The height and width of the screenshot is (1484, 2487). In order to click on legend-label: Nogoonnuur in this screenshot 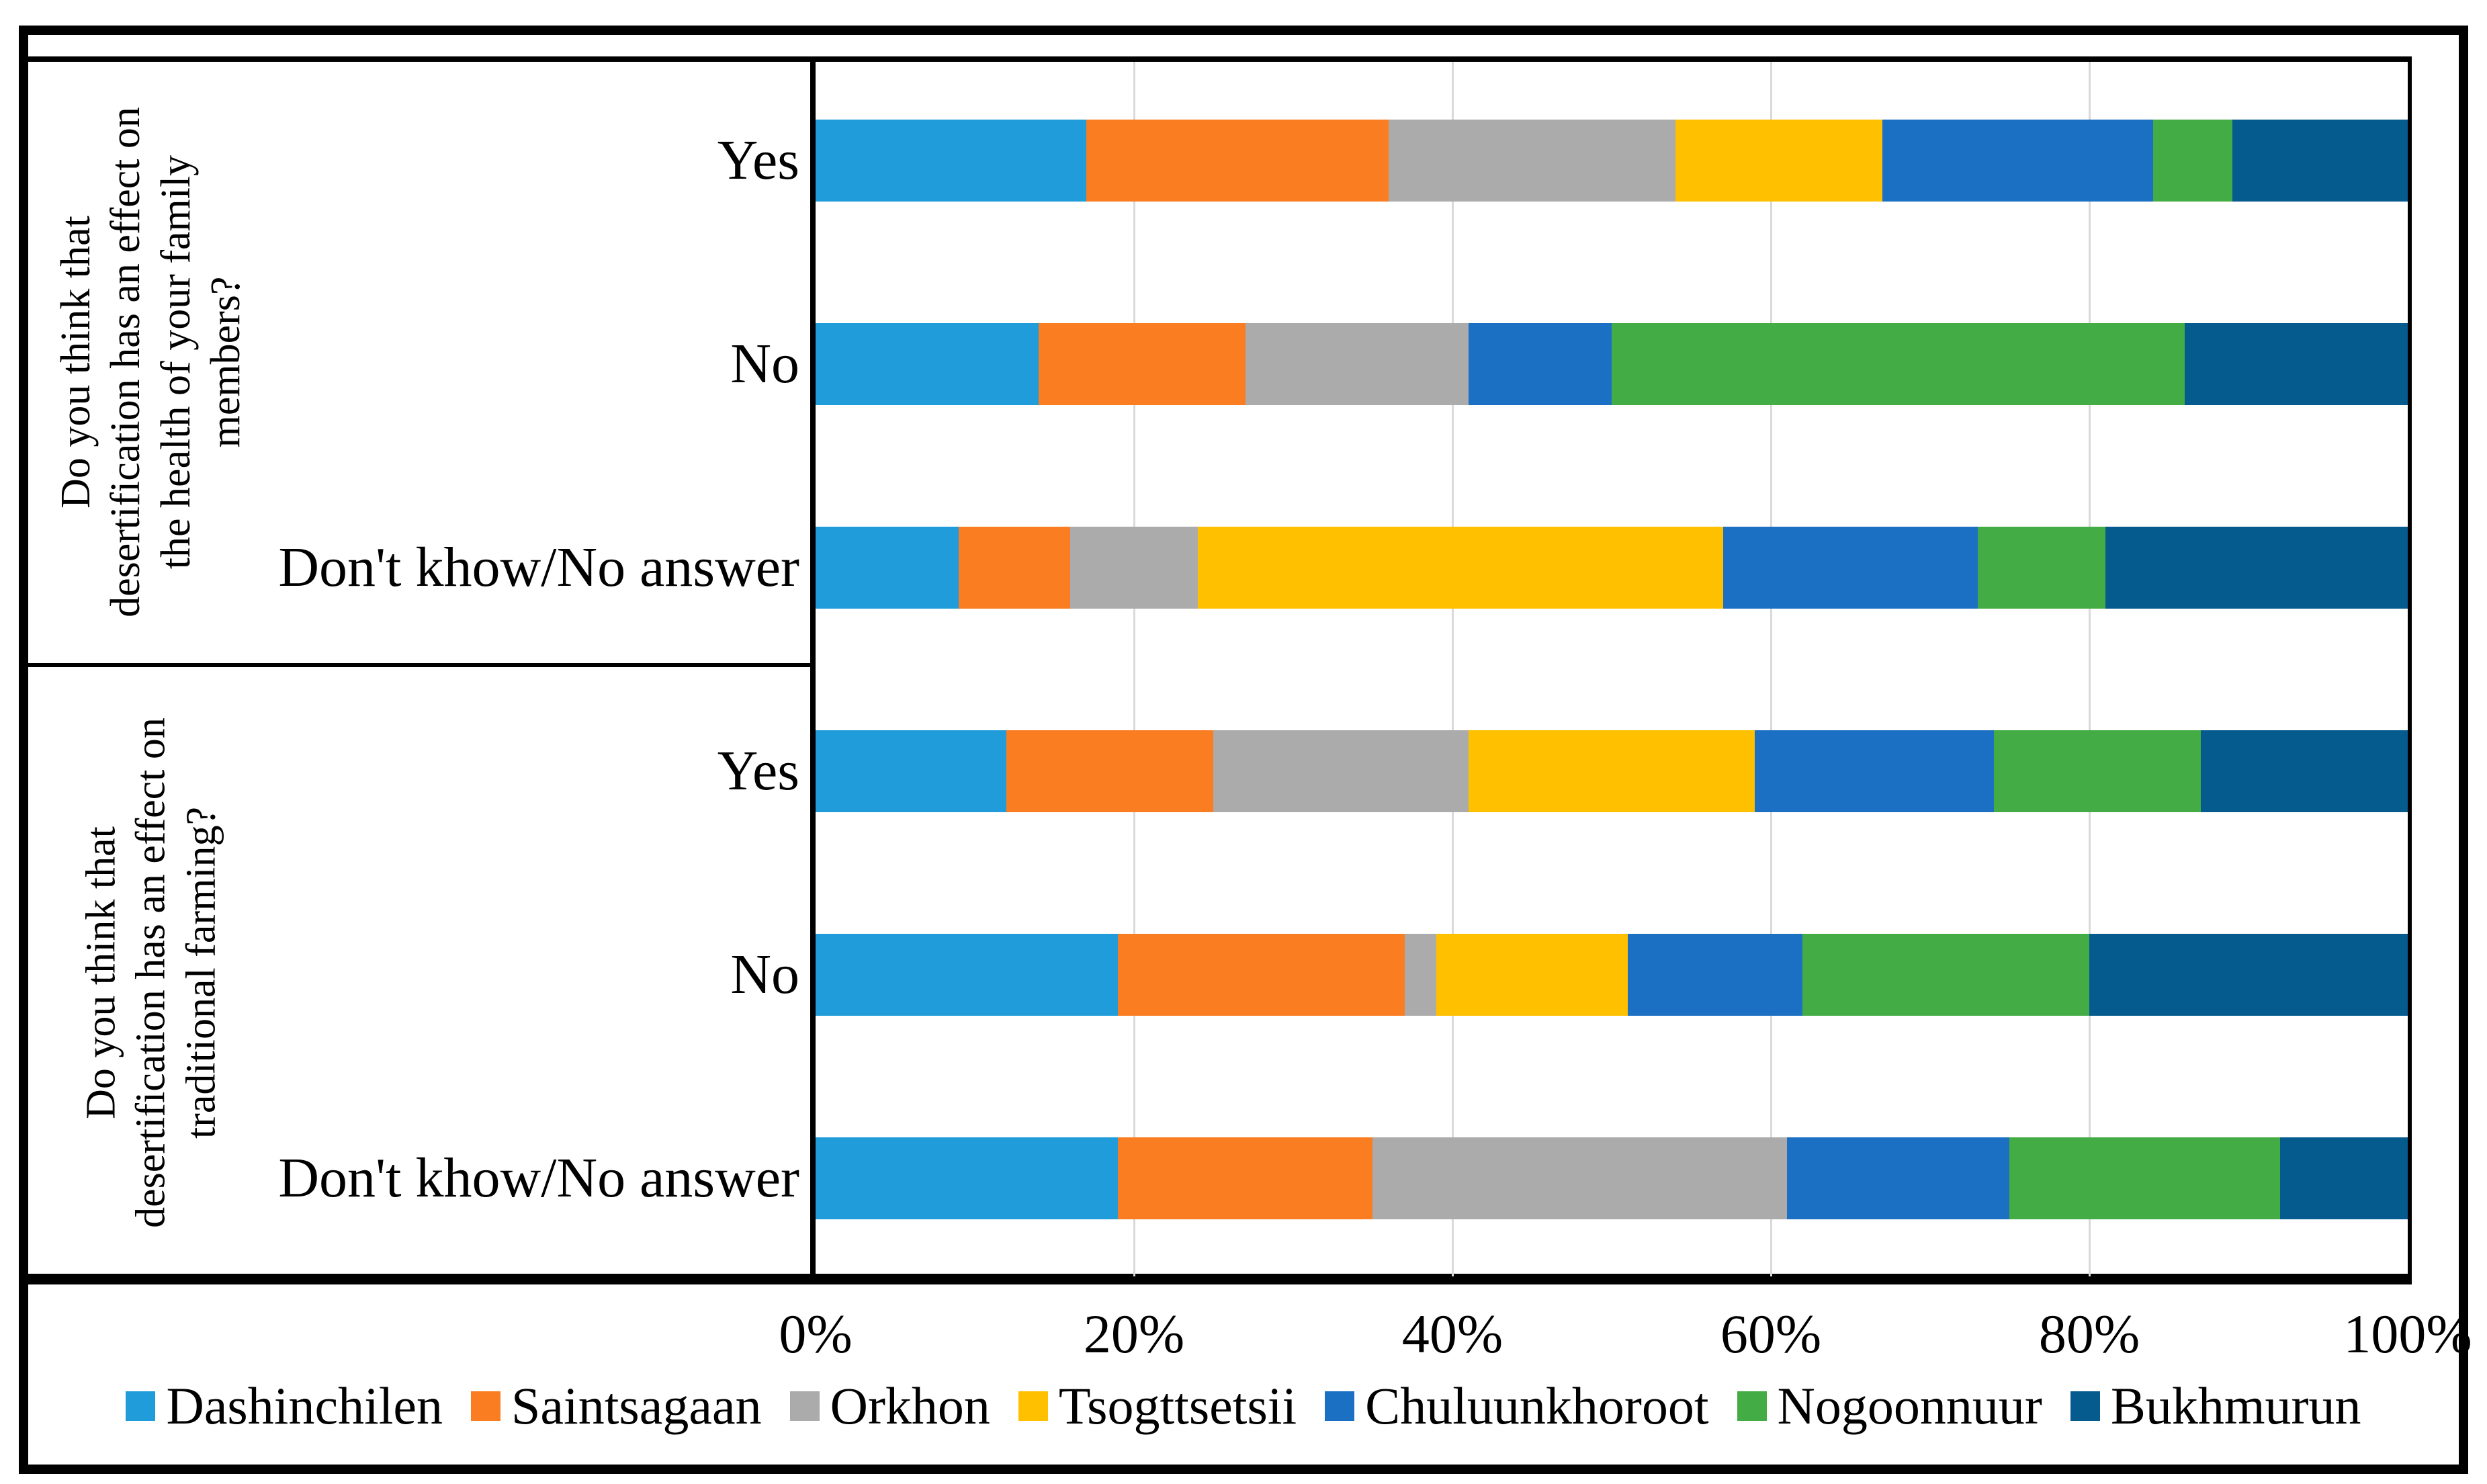, I will do `click(1909, 1406)`.